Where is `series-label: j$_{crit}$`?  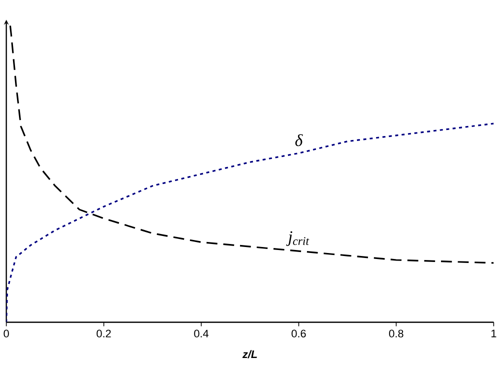
series-label: j$_{crit}$ is located at coordinates (298, 238).